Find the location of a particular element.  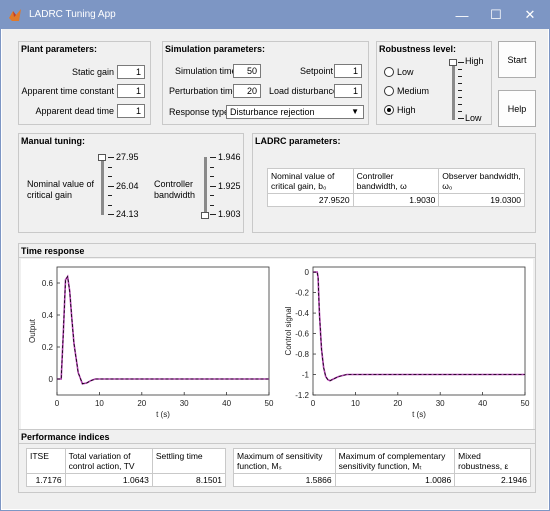

header-settling-time: Settling time is located at coordinates (189, 461).